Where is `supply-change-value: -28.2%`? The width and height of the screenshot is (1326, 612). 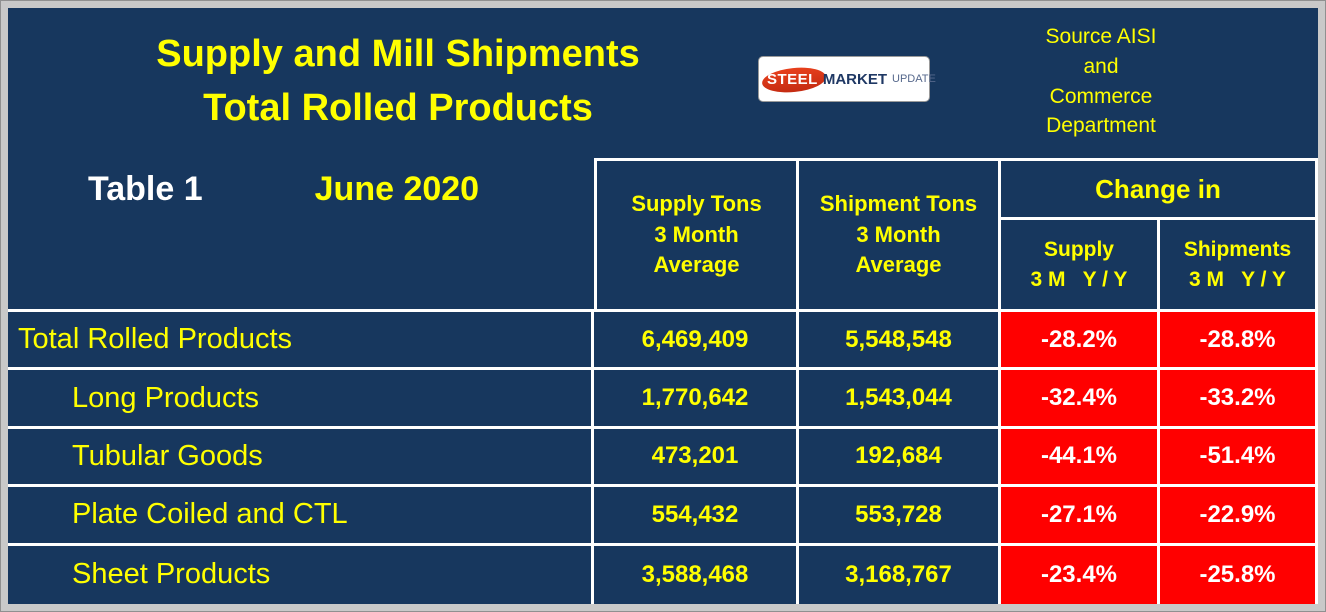 supply-change-value: -28.2% is located at coordinates (1080, 341).